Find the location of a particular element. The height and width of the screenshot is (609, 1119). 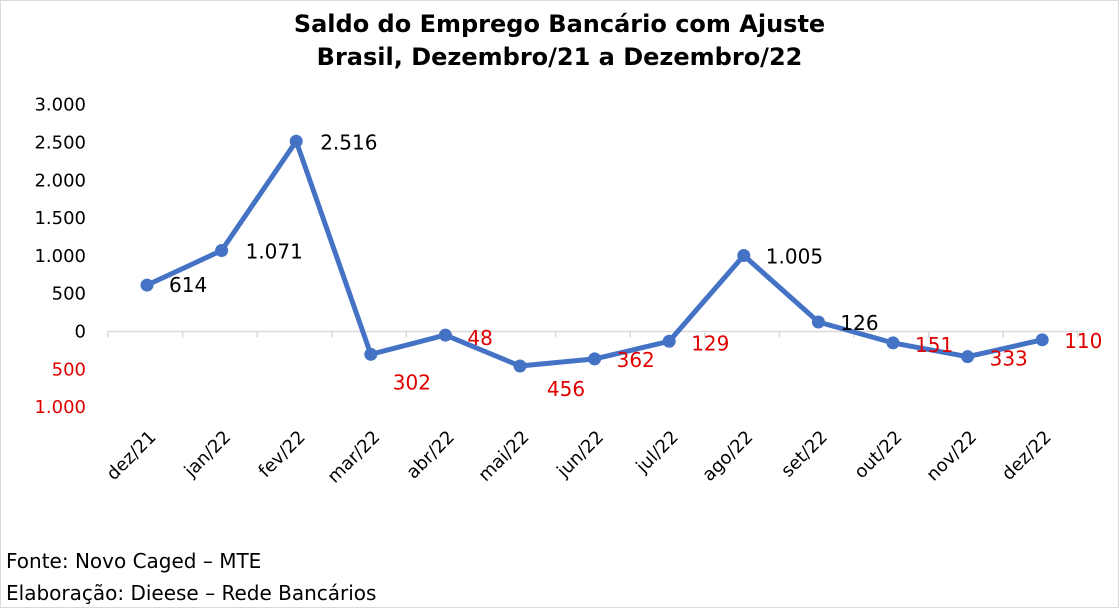

data-label: 129 is located at coordinates (710, 343).